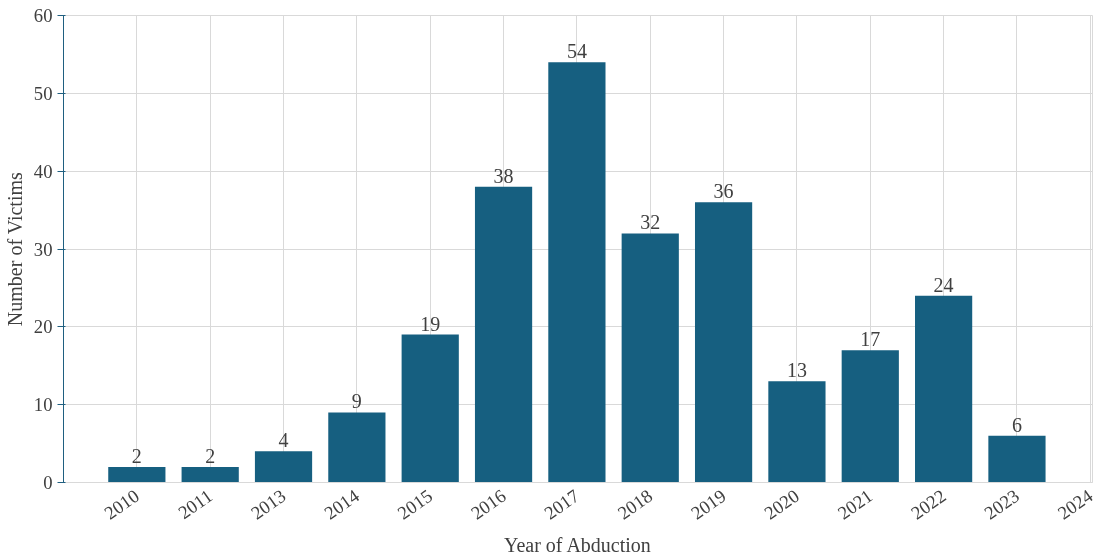 The width and height of the screenshot is (1097, 558). Describe the element at coordinates (430, 323) in the screenshot. I see `data-label: 19` at that location.